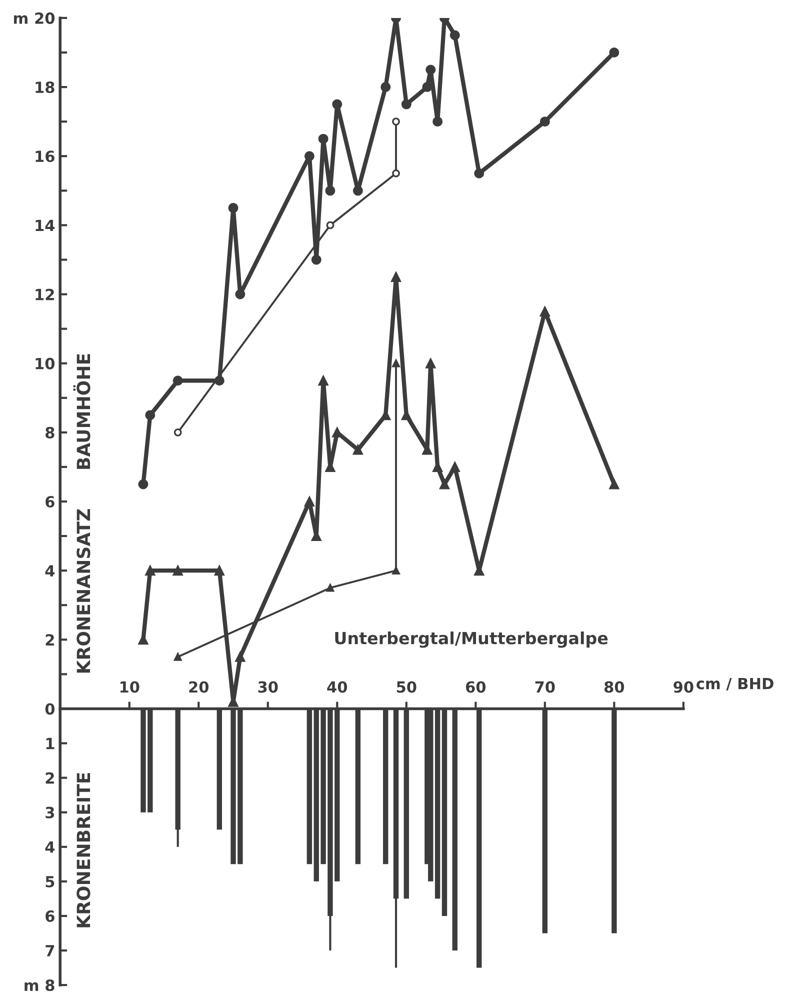  Describe the element at coordinates (45, 225) in the screenshot. I see `y-tick-label: 14` at that location.